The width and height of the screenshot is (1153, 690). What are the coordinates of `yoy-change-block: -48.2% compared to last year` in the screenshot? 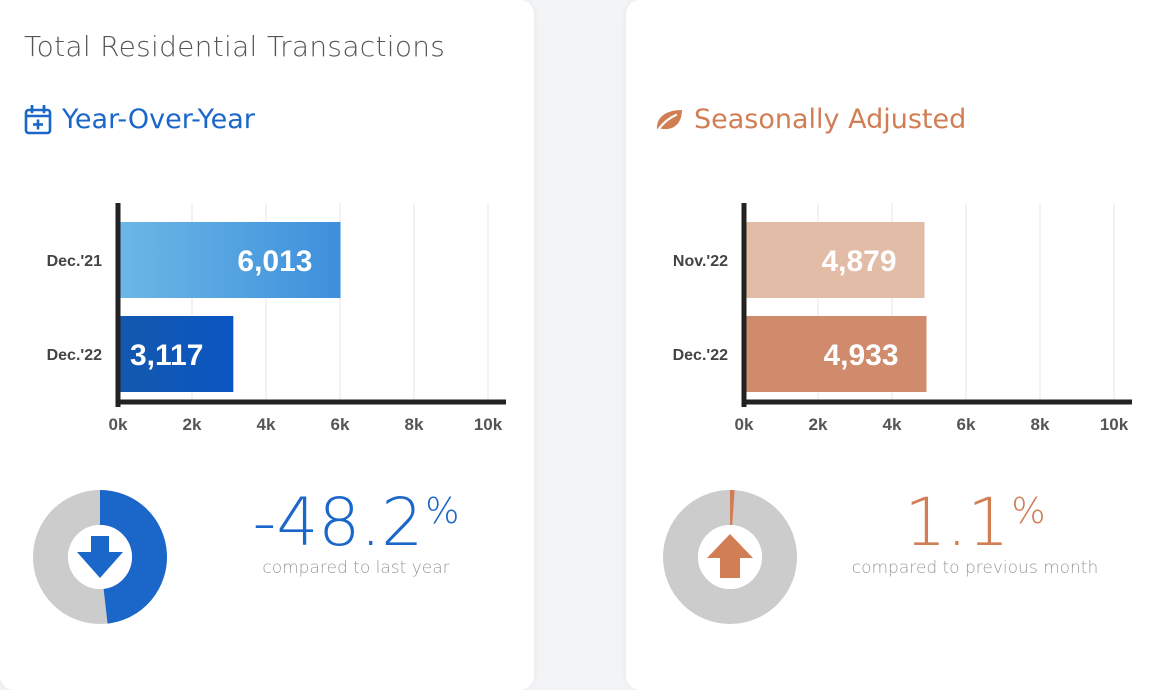 It's located at (356, 534).